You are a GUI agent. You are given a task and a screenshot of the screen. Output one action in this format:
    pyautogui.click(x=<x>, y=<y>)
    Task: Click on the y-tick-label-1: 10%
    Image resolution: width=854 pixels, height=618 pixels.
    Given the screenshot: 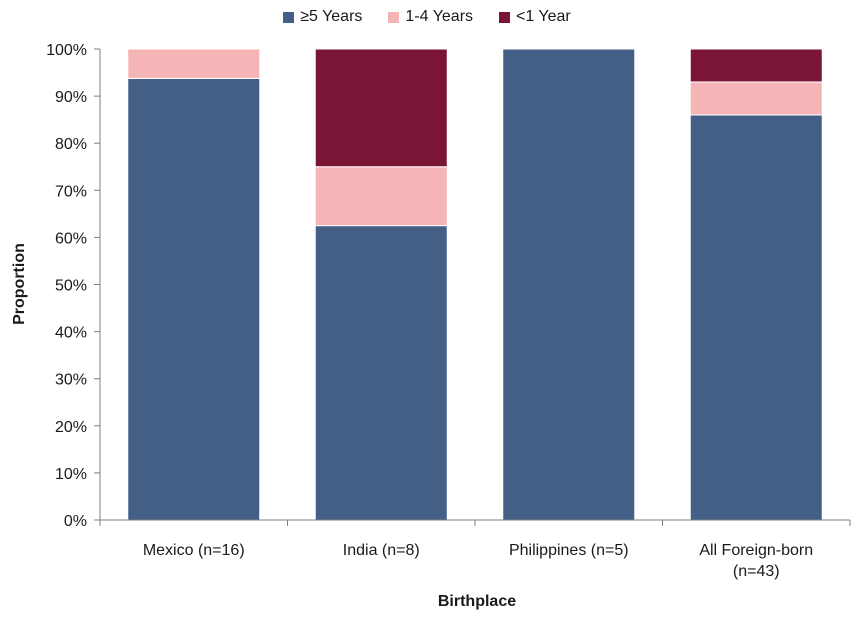 What is the action you would take?
    pyautogui.click(x=71, y=474)
    